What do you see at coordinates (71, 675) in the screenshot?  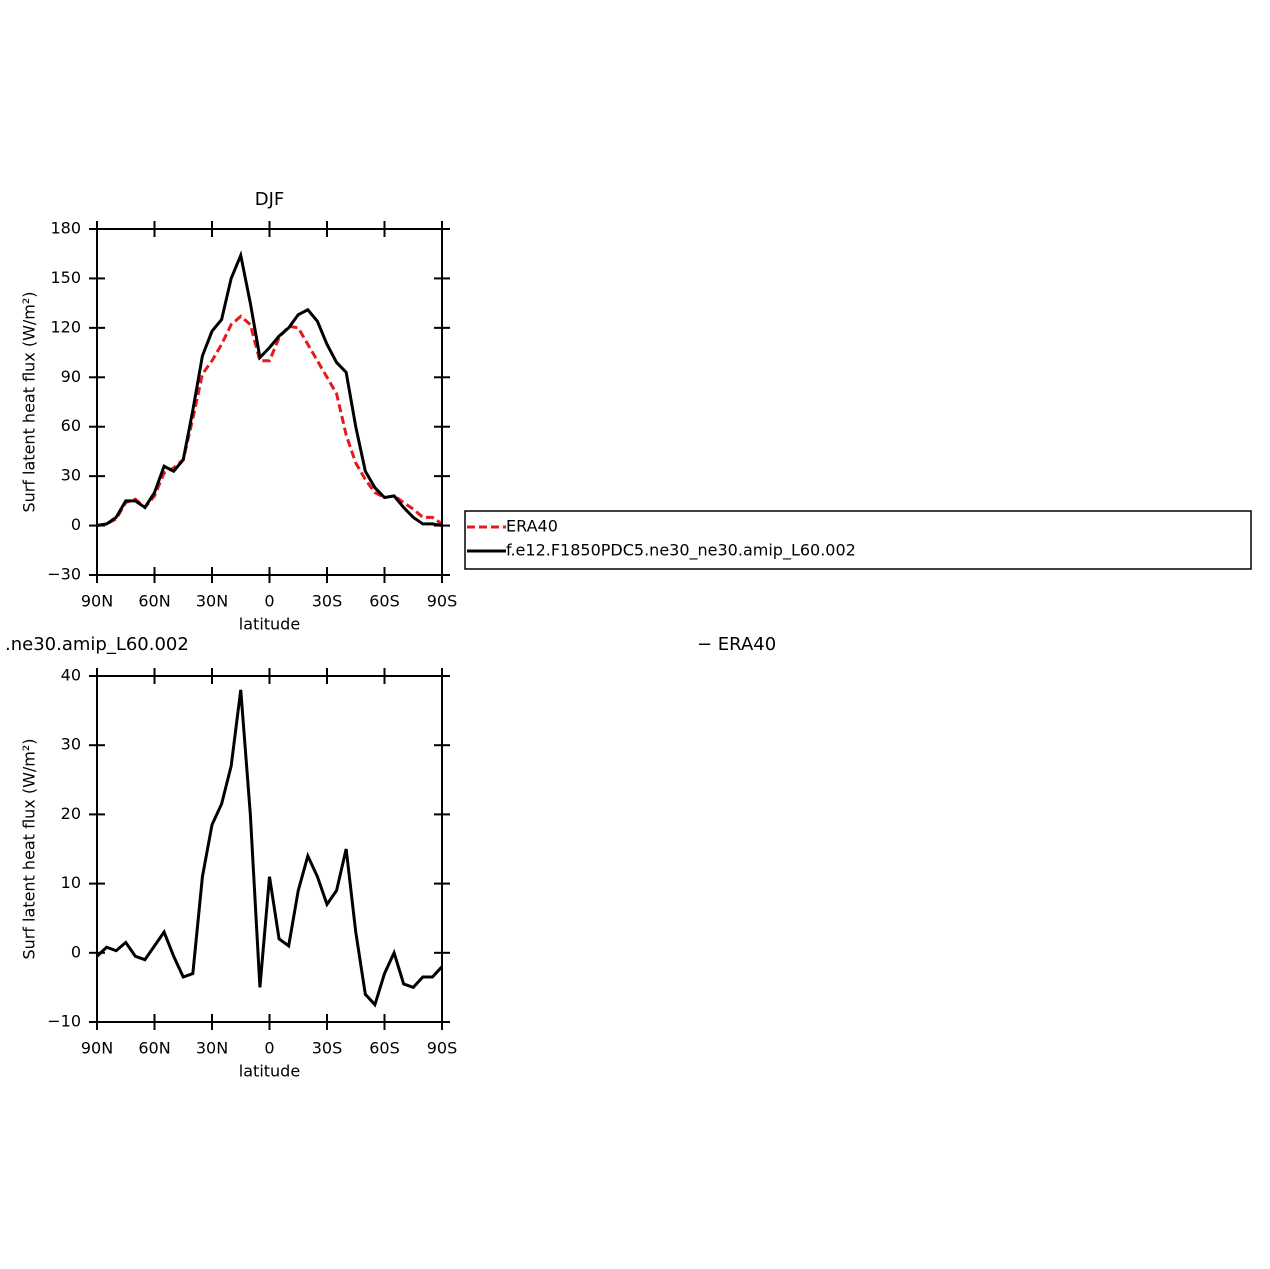 I see `y-tick-label: 40` at bounding box center [71, 675].